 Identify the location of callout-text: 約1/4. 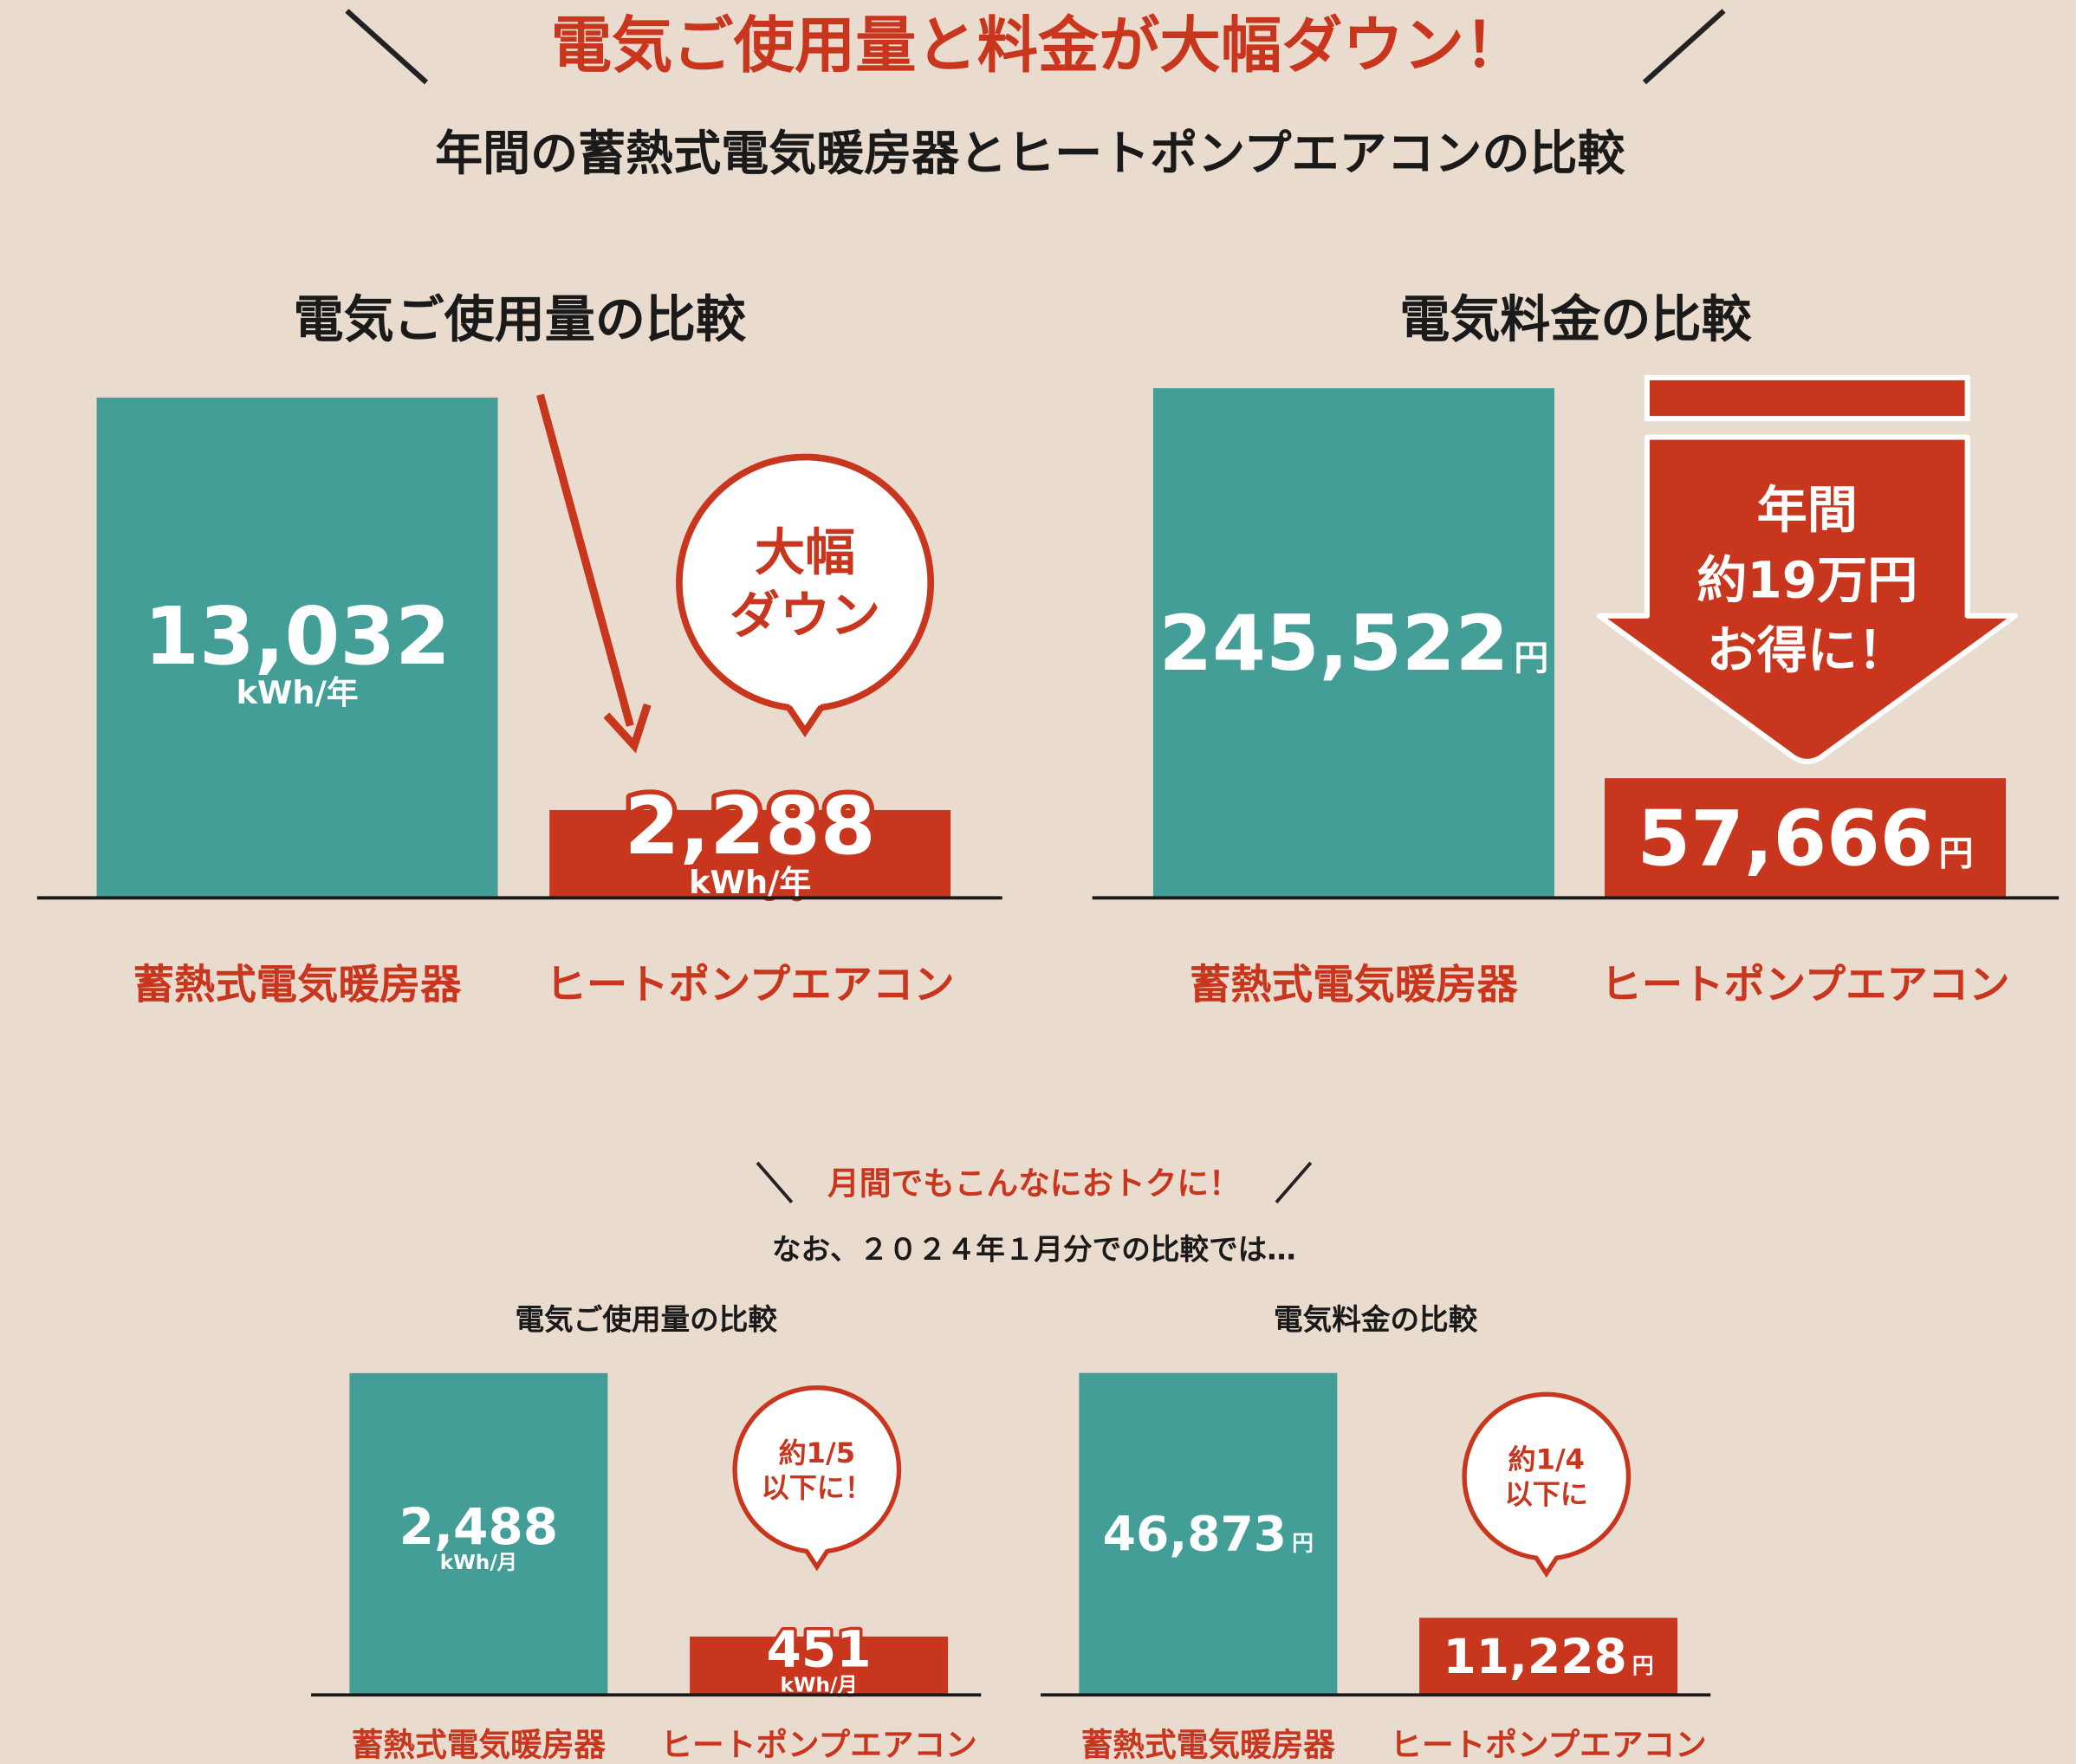
(1546, 1459).